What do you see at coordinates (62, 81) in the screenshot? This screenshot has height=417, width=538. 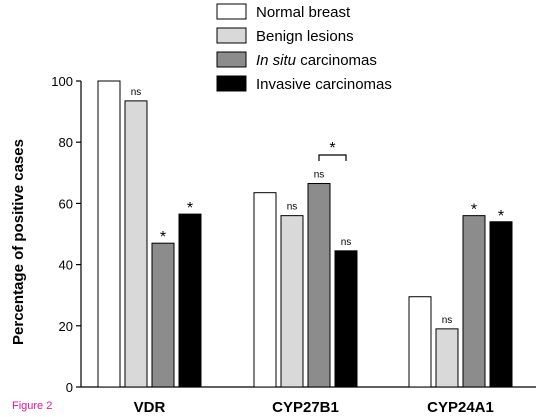 I see `y-tick-label: 100` at bounding box center [62, 81].